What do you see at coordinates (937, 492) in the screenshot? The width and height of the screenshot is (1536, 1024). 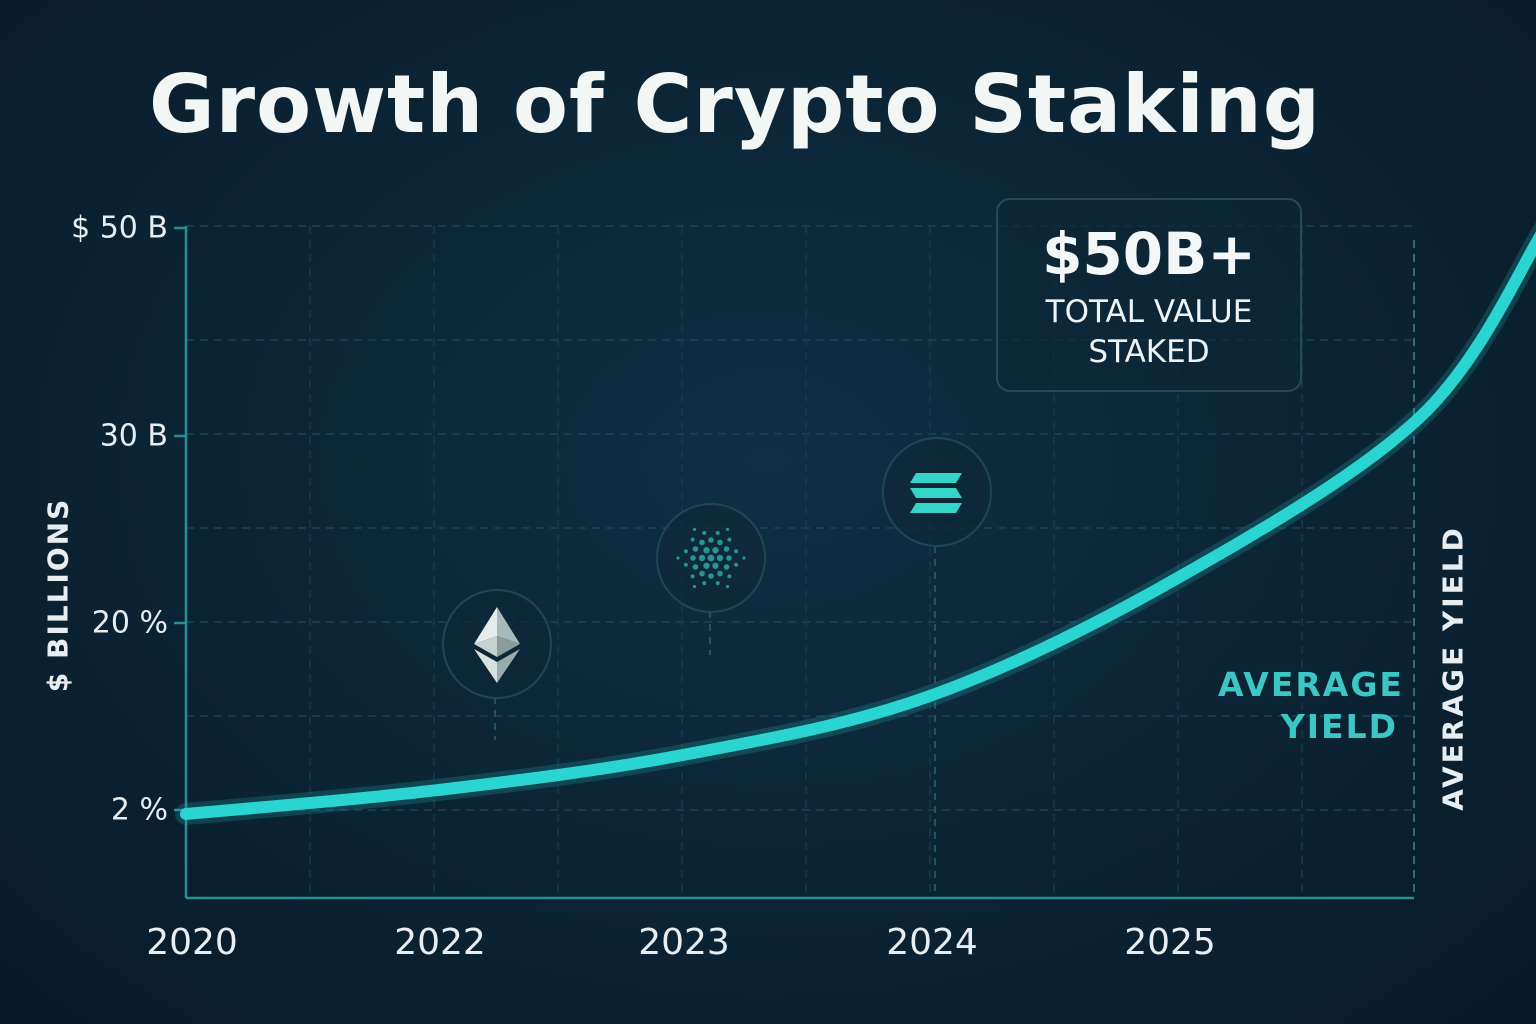 I see `solana-icon` at bounding box center [937, 492].